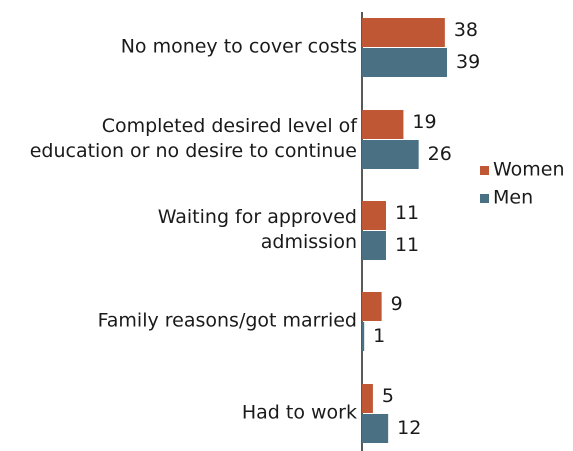 This screenshot has height=451, width=573. What do you see at coordinates (299, 413) in the screenshot?
I see `category-label: Had to work` at bounding box center [299, 413].